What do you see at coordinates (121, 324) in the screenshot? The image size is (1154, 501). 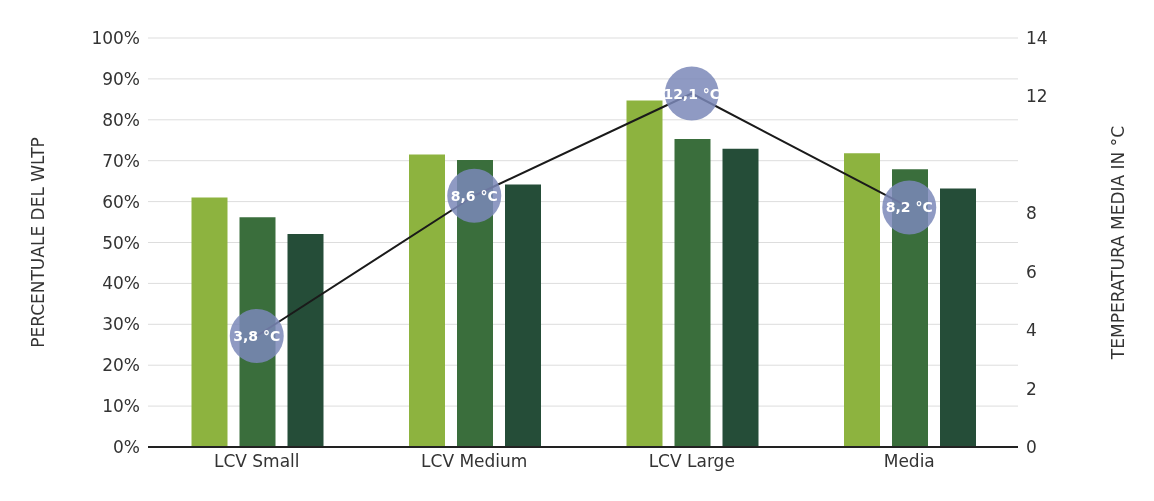 I see `y-tick-label: 30%` at bounding box center [121, 324].